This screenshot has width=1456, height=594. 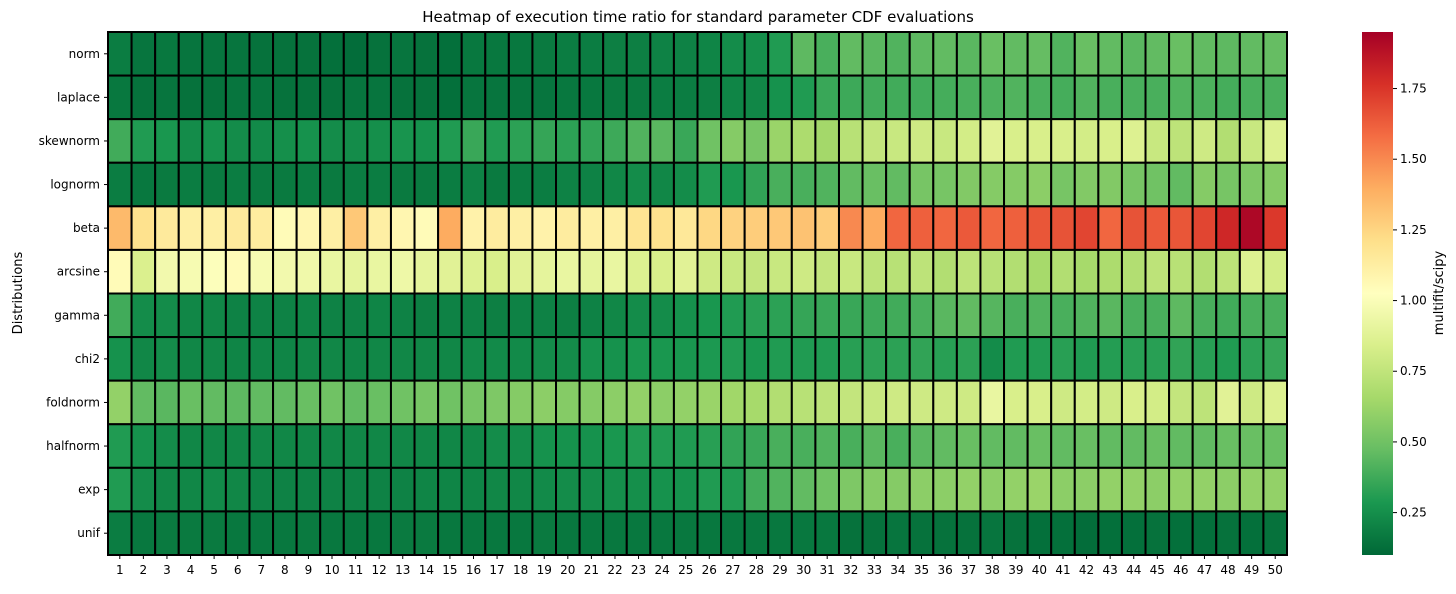 What do you see at coordinates (214, 570) in the screenshot?
I see `x-tick-label: 5` at bounding box center [214, 570].